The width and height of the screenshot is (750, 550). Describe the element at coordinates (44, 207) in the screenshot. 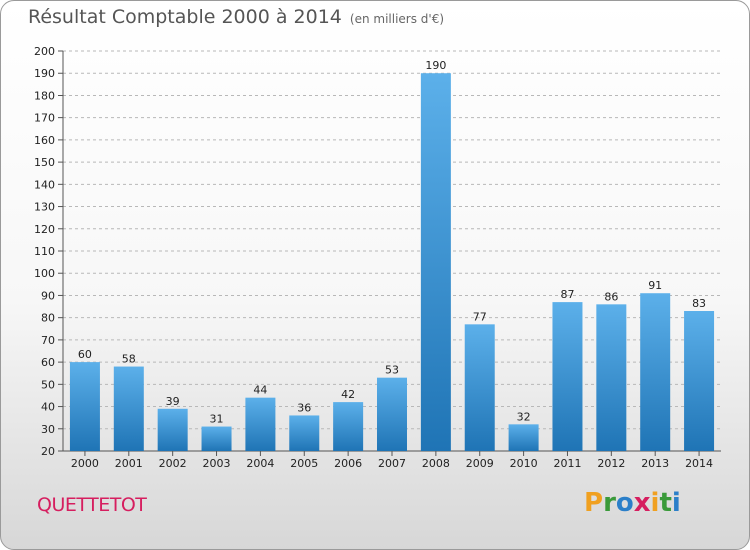

I see `y-tick-label: 130` at that location.